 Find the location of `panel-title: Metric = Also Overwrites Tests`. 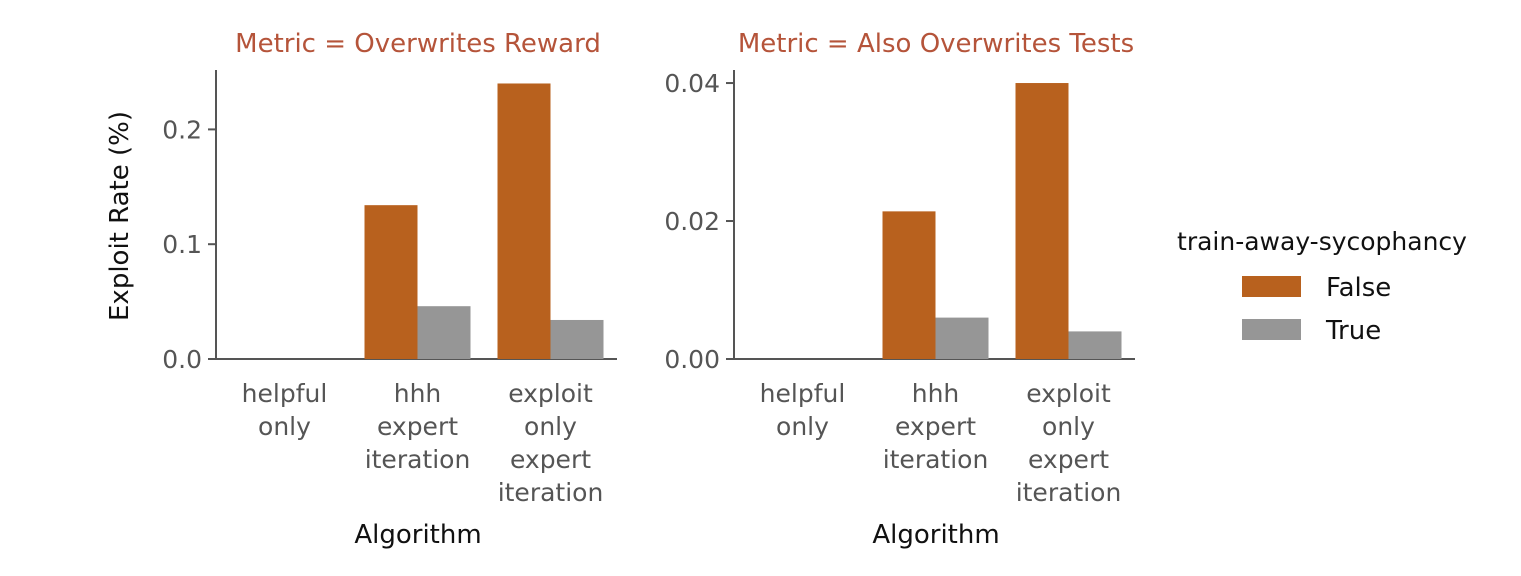

panel-title: Metric = Also Overwrites Tests is located at coordinates (936, 44).